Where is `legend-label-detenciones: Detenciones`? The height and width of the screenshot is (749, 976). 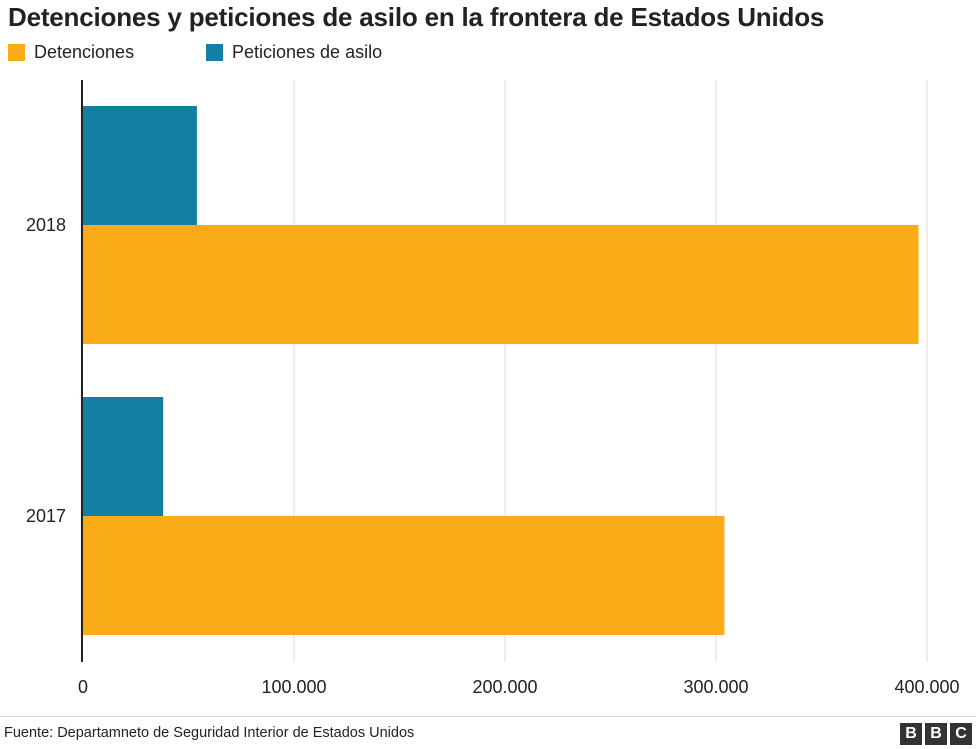
legend-label-detenciones: Detenciones is located at coordinates (84, 52).